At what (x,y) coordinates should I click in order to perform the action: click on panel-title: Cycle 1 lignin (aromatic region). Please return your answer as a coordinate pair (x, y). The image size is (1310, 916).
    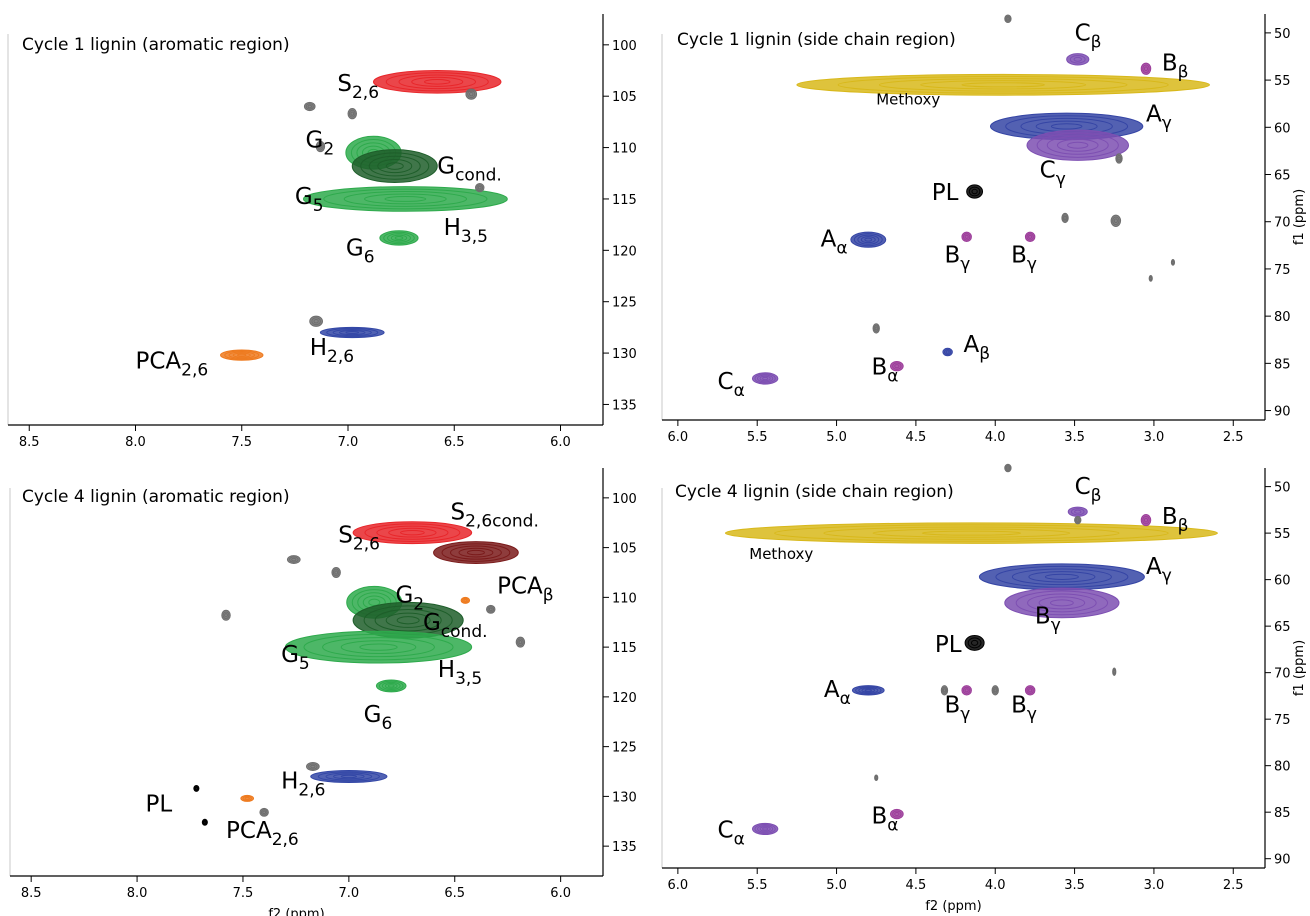
    Looking at the image, I should click on (156, 45).